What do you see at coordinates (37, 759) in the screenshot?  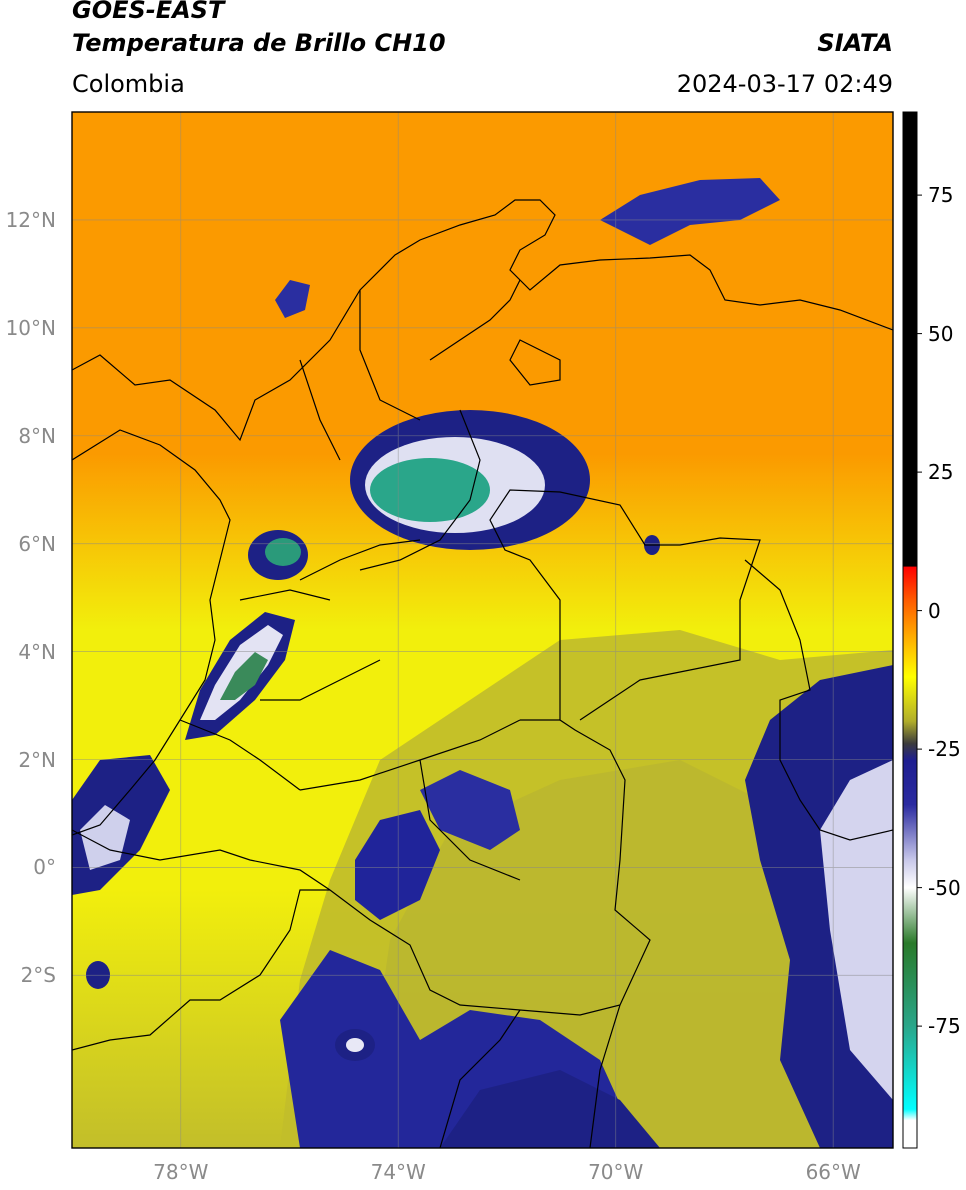 I see `lat-tick-label: 2°N` at bounding box center [37, 759].